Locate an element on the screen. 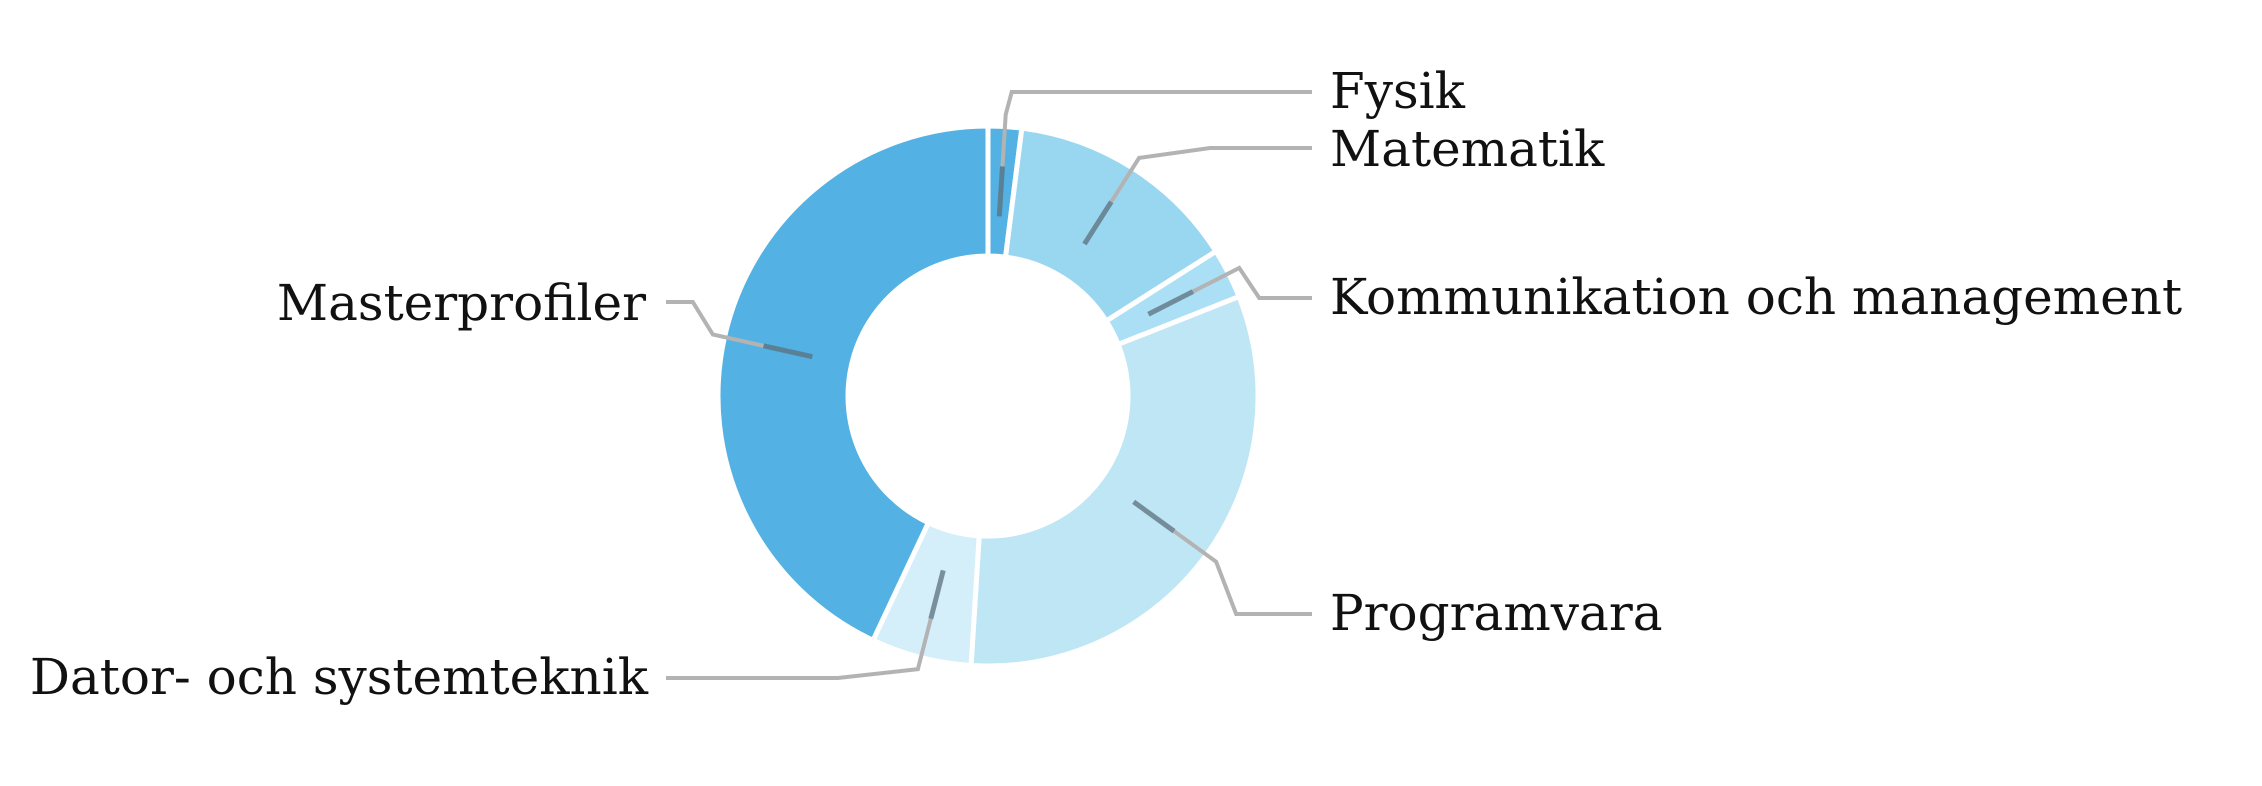  leader-tip-matematik is located at coordinates (1098, 223).